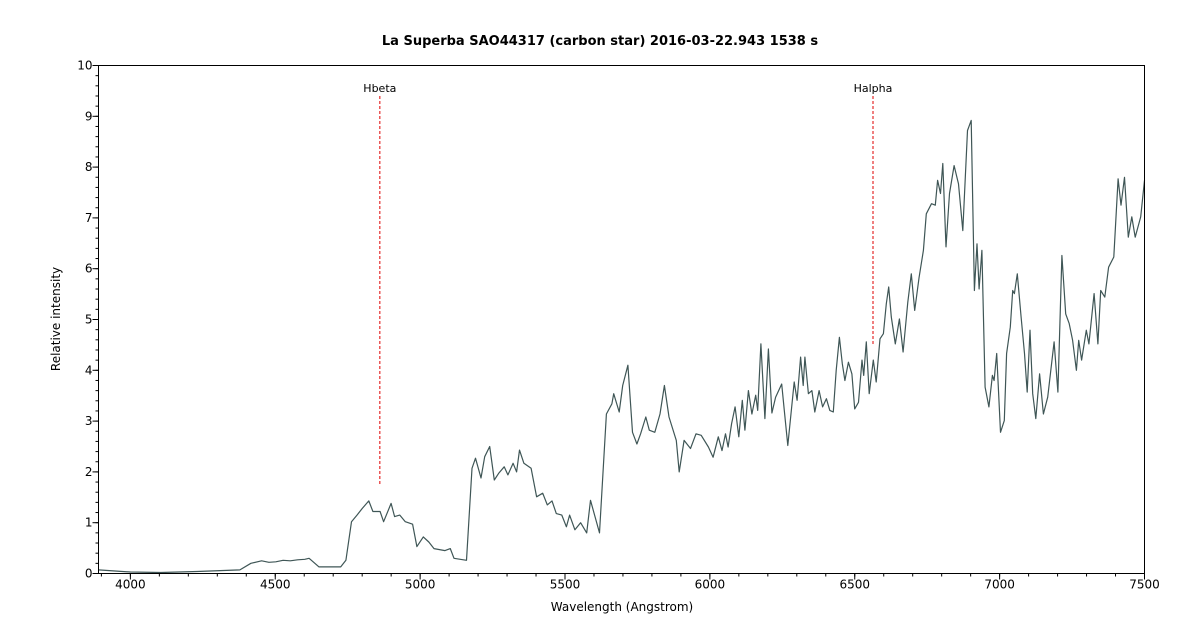 This screenshot has width=1200, height=642. What do you see at coordinates (854, 585) in the screenshot?
I see `x-tick-label: 6500` at bounding box center [854, 585].